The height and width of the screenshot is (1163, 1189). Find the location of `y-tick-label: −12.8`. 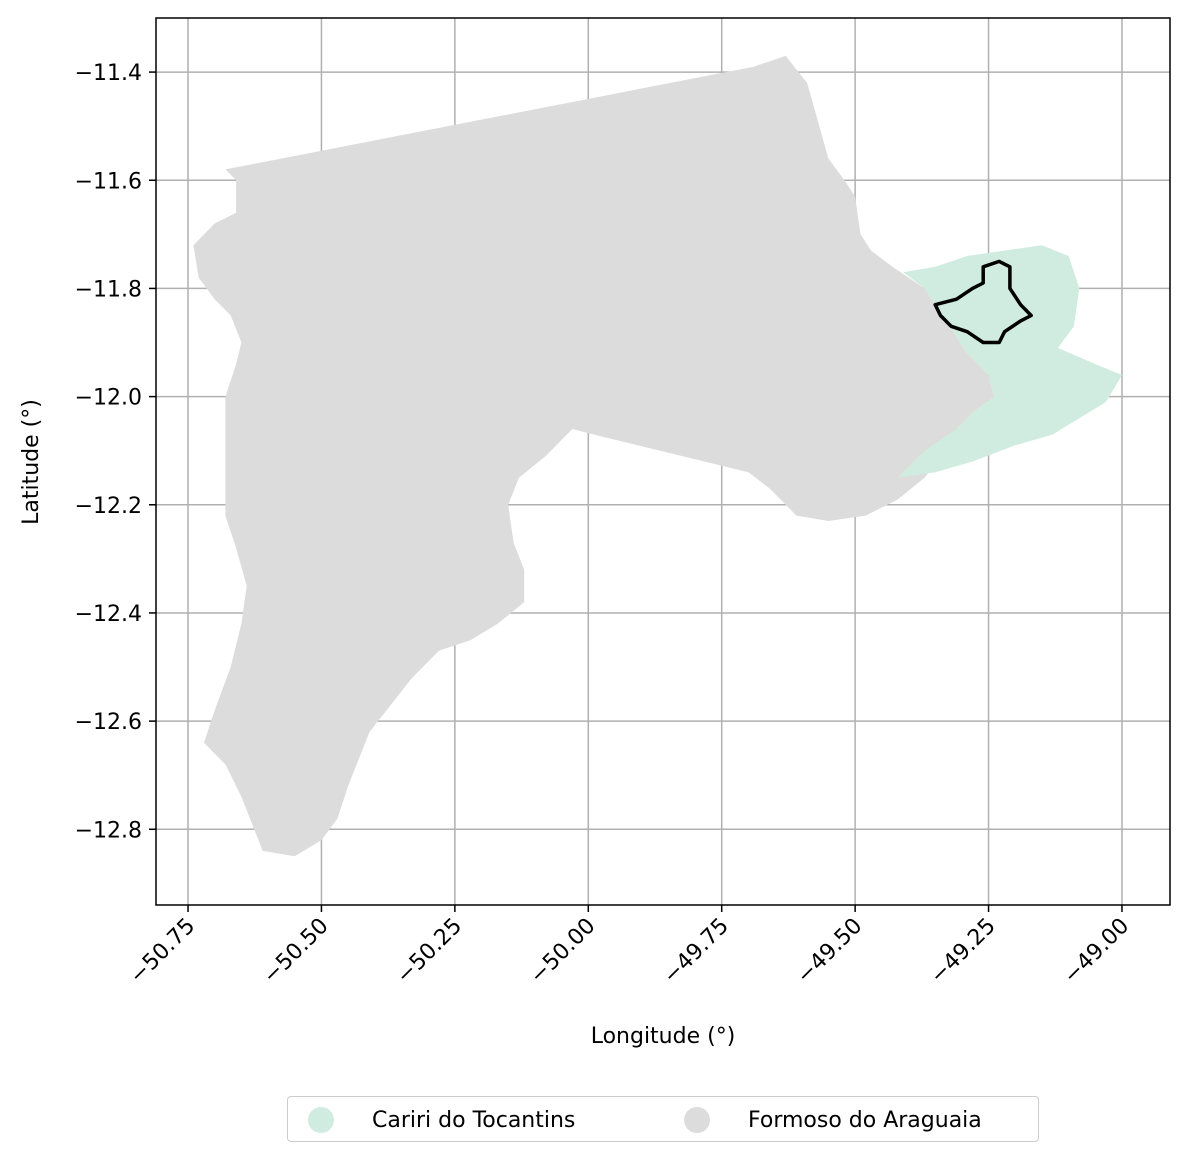

y-tick-label: −12.8 is located at coordinates (108, 830).